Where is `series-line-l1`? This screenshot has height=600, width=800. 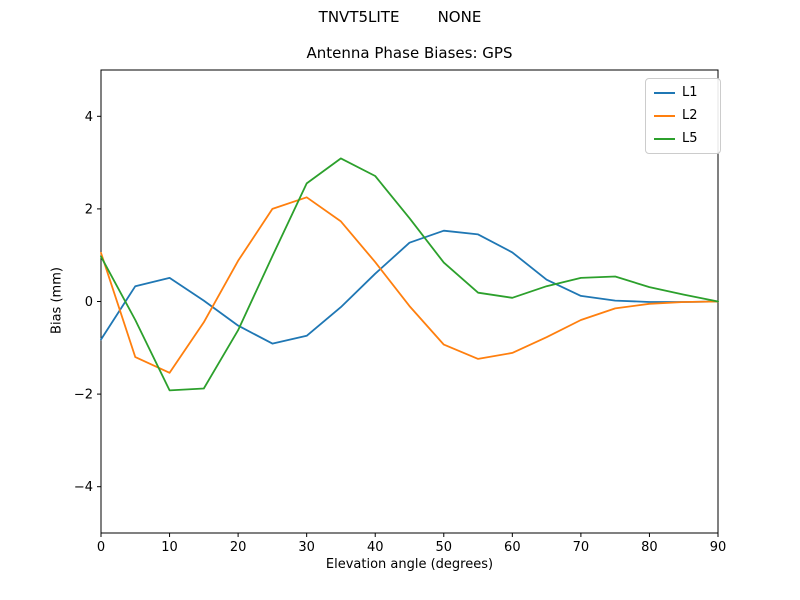
series-line-l1 is located at coordinates (409, 287).